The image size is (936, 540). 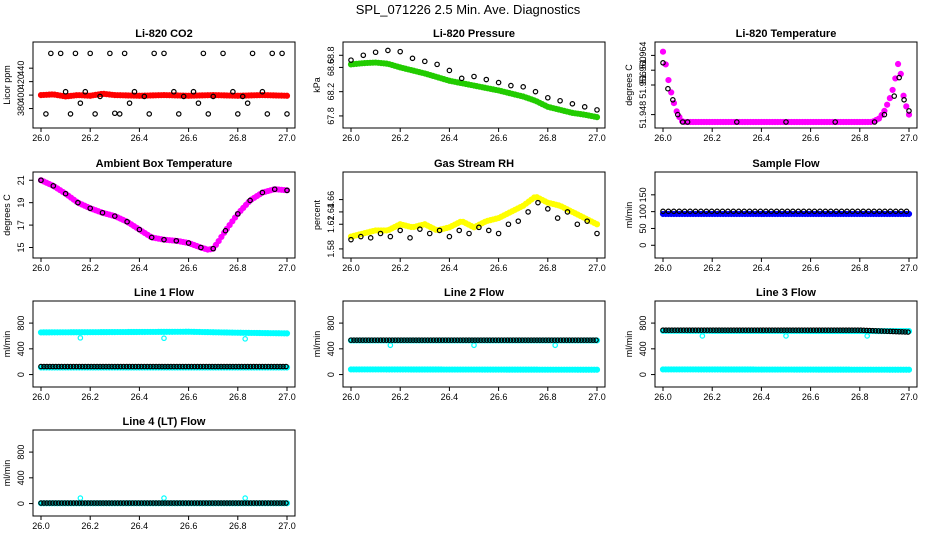 I want to click on panel-9-ytick-label: 800, so click(x=643, y=323).